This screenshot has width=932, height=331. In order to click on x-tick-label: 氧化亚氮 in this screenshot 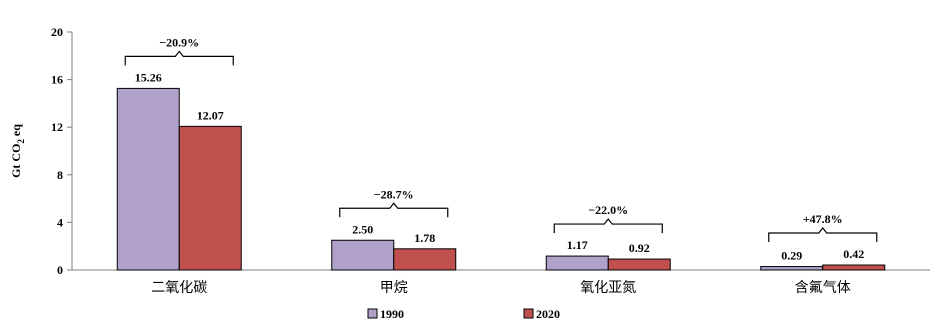, I will do `click(608, 288)`.